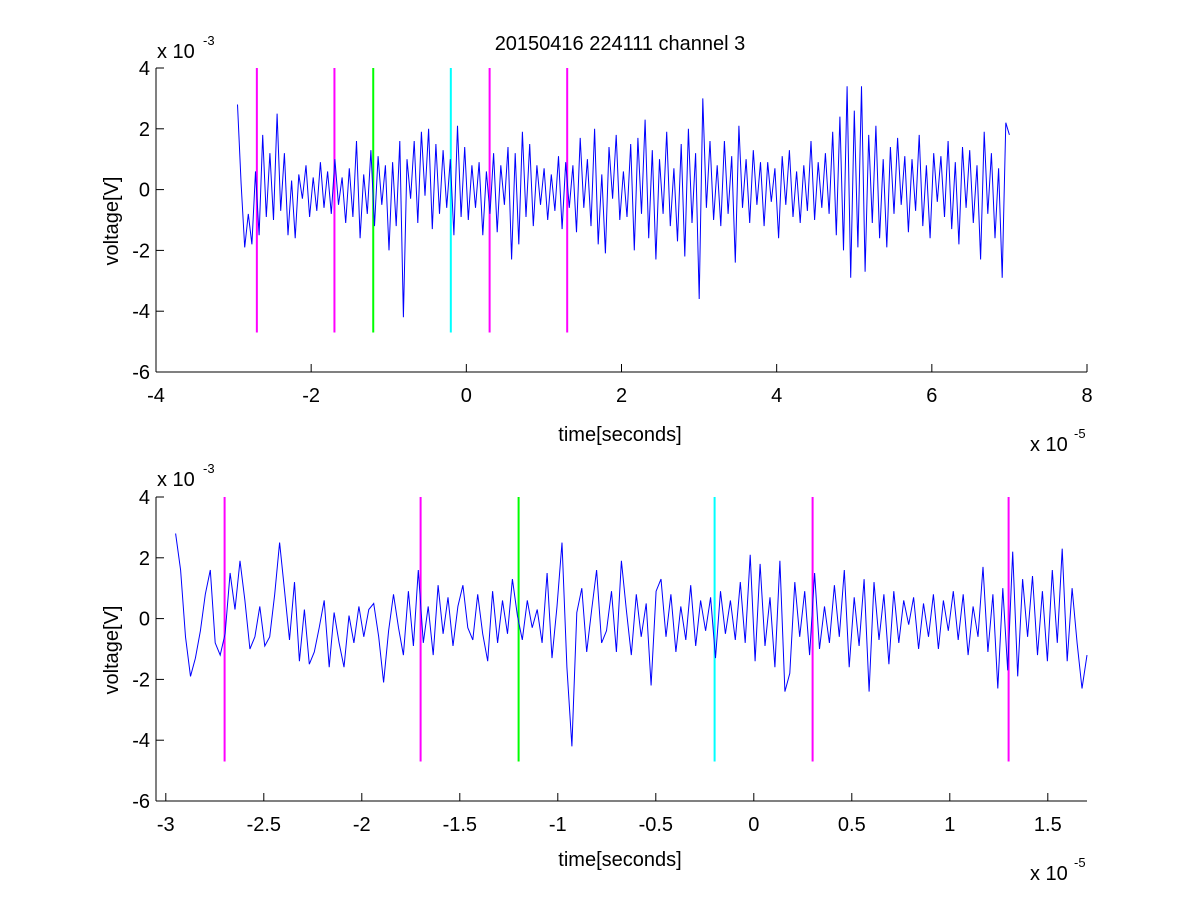  What do you see at coordinates (112, 650) in the screenshot?
I see `bottom-y-axis-label: voltage[V]` at bounding box center [112, 650].